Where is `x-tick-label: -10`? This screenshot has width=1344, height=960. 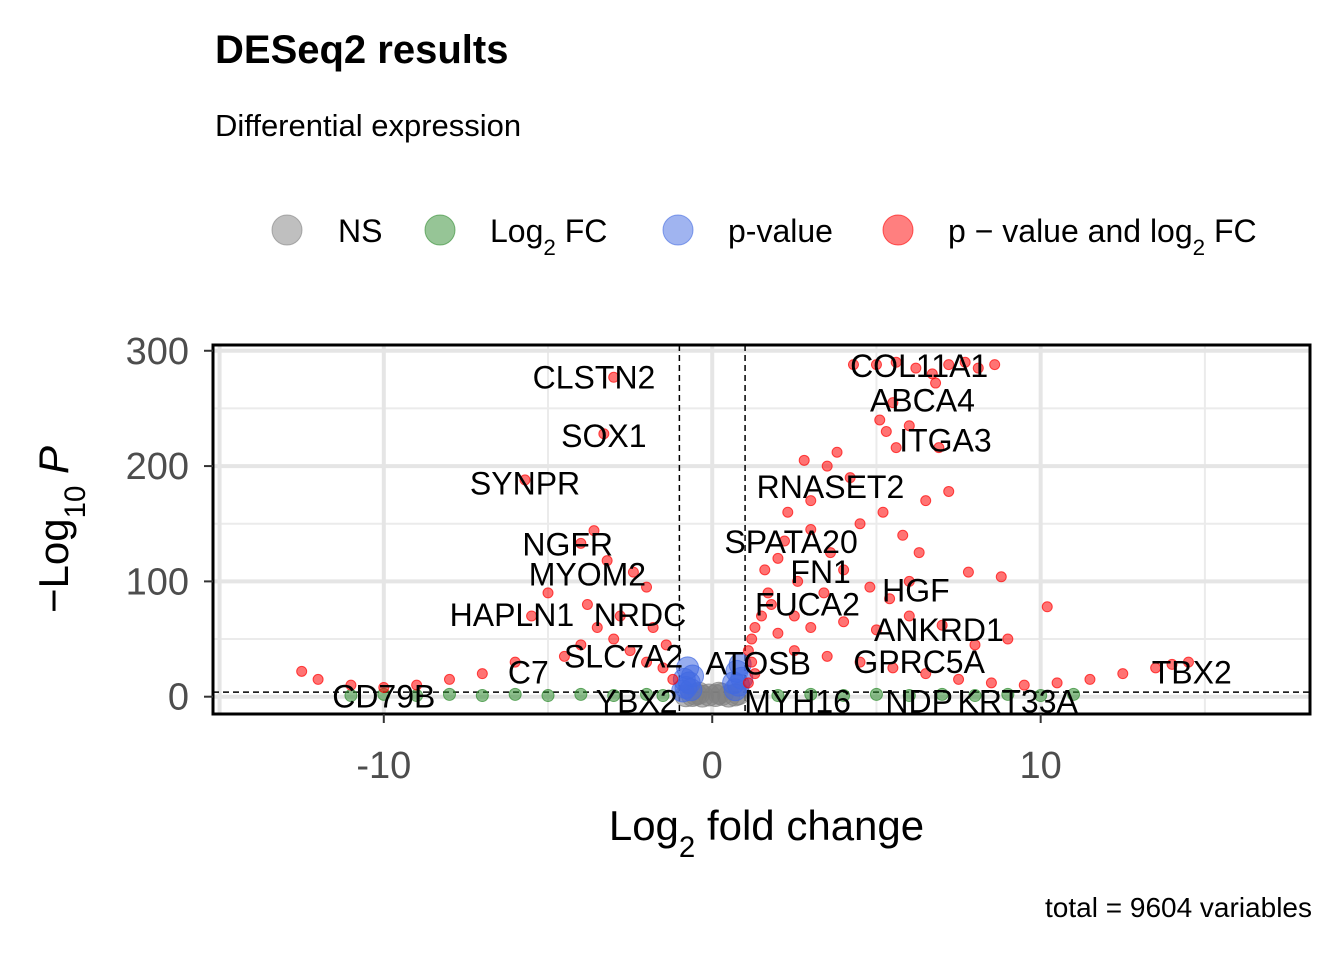
x-tick-label: -10 is located at coordinates (383, 766).